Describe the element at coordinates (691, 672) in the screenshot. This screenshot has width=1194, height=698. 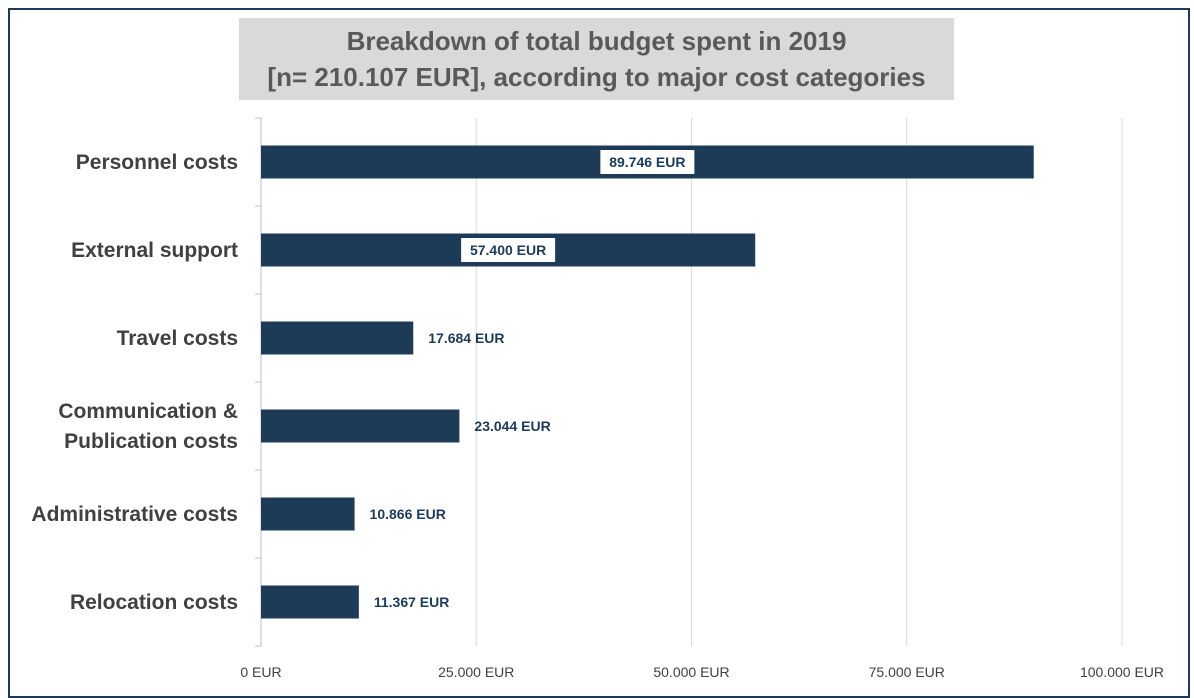
I see `x-tick-label: 50.000 EUR` at that location.